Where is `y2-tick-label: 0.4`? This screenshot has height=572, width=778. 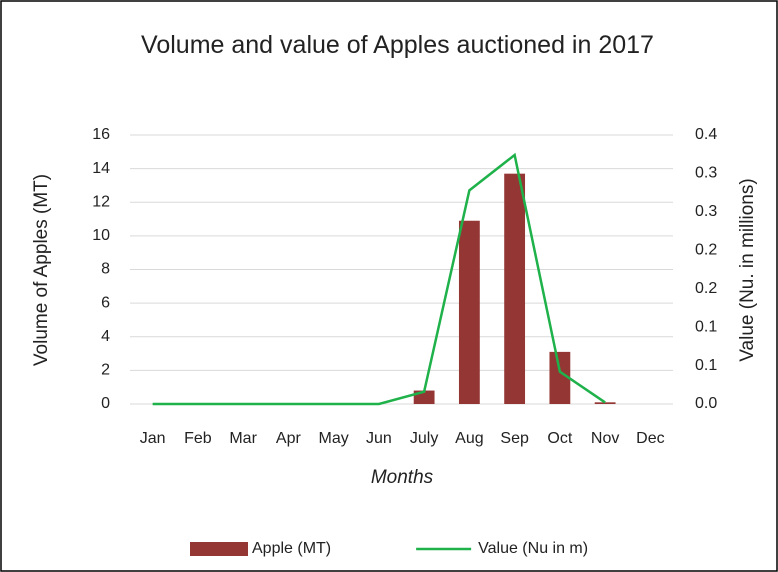 y2-tick-label: 0.4 is located at coordinates (706, 134).